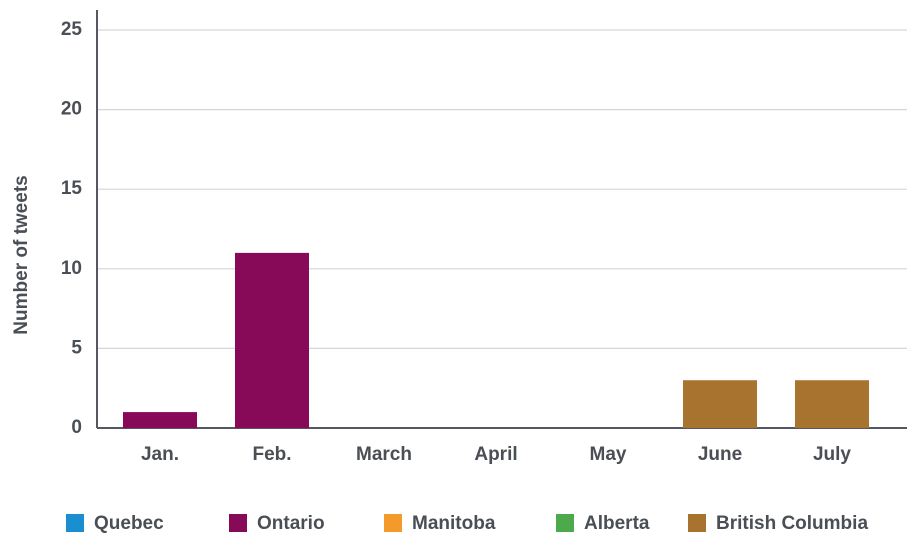 The image size is (907, 535). I want to click on x-tick-label: July, so click(832, 454).